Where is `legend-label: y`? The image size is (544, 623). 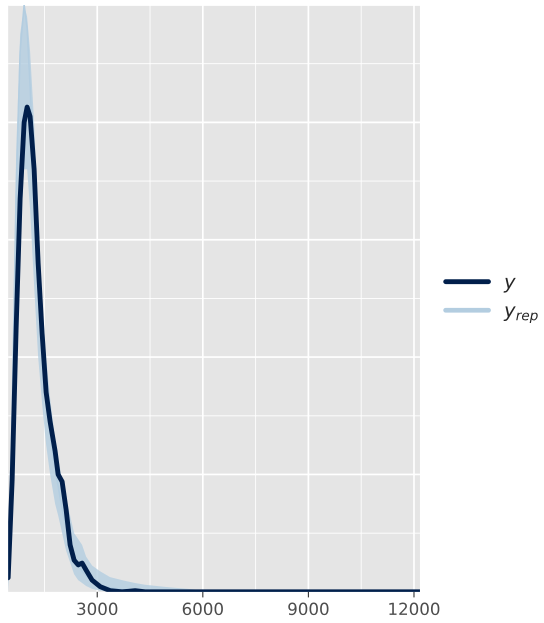
legend-label: y is located at coordinates (510, 285).